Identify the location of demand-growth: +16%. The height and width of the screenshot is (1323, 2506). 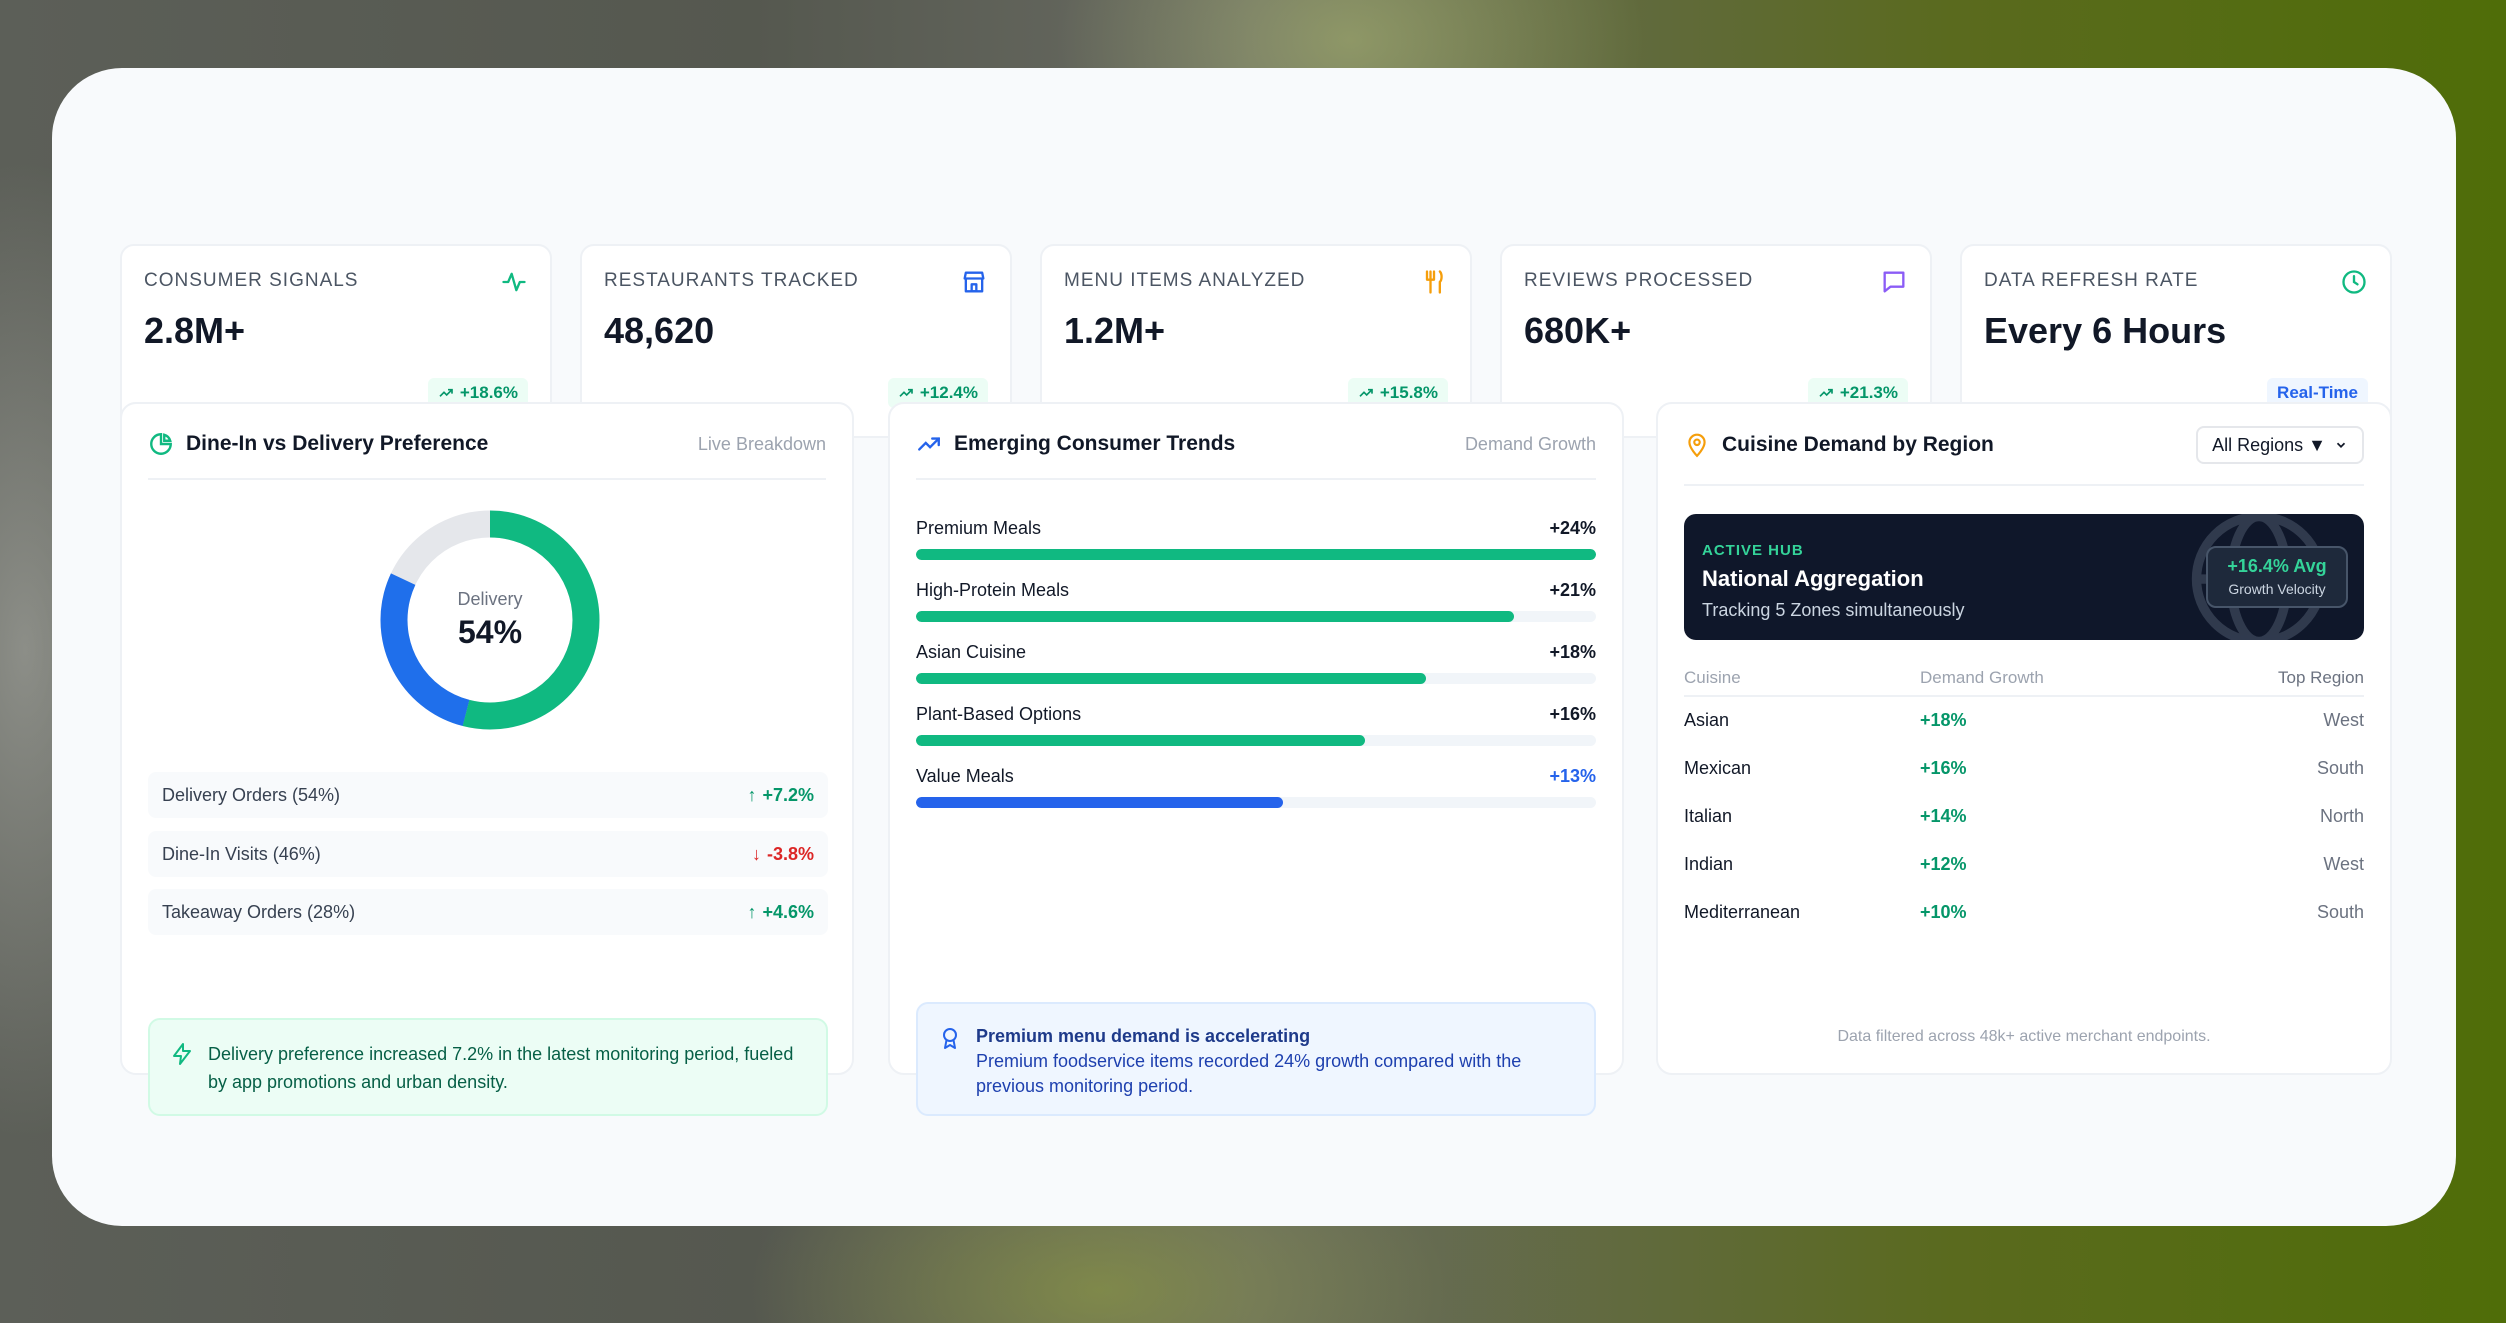
(1943, 767).